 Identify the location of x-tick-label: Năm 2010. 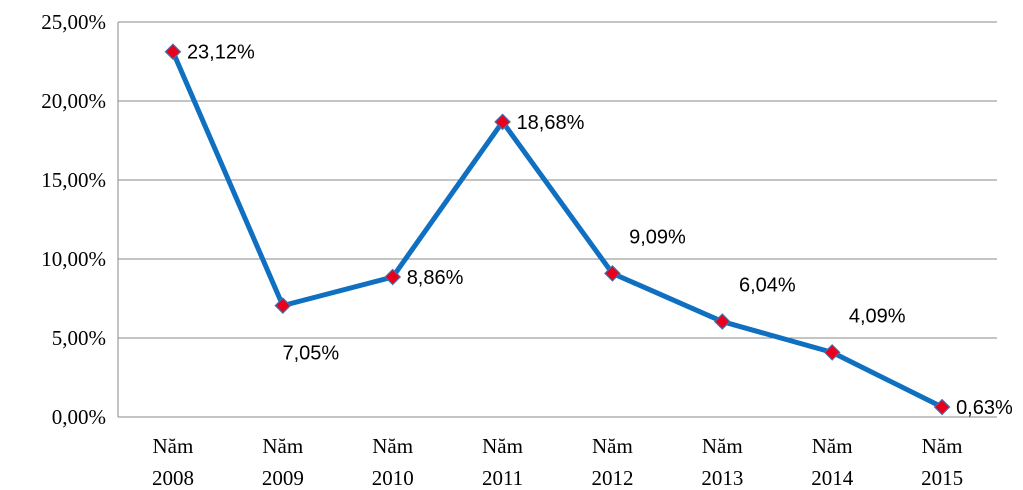
(393, 462).